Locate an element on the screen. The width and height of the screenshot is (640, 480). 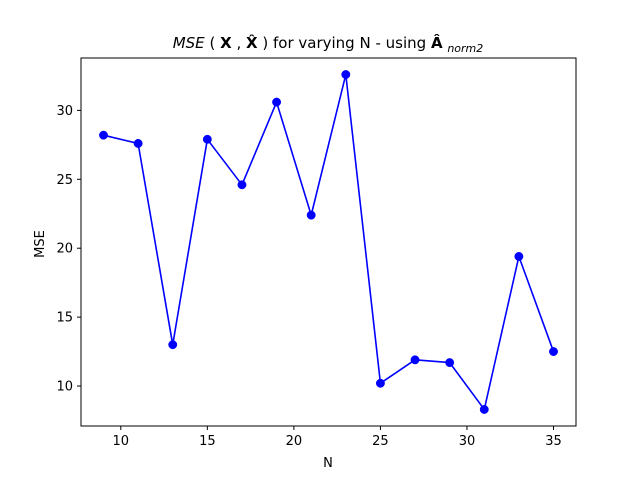
title-middle: for varying N - using is located at coordinates (352, 43).